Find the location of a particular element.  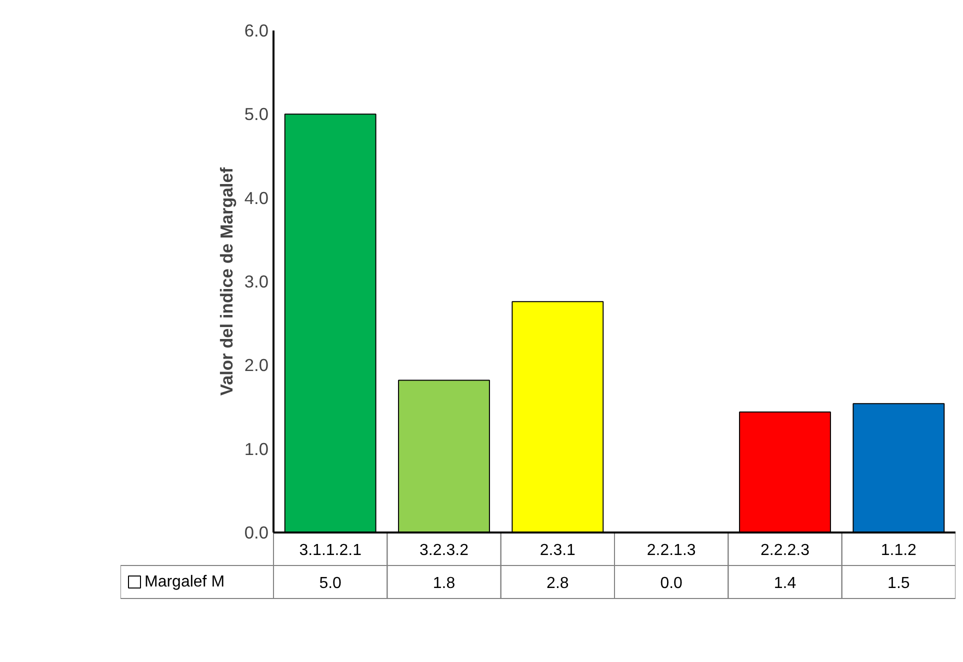

y-tick-label: 2.0 is located at coordinates (256, 365).